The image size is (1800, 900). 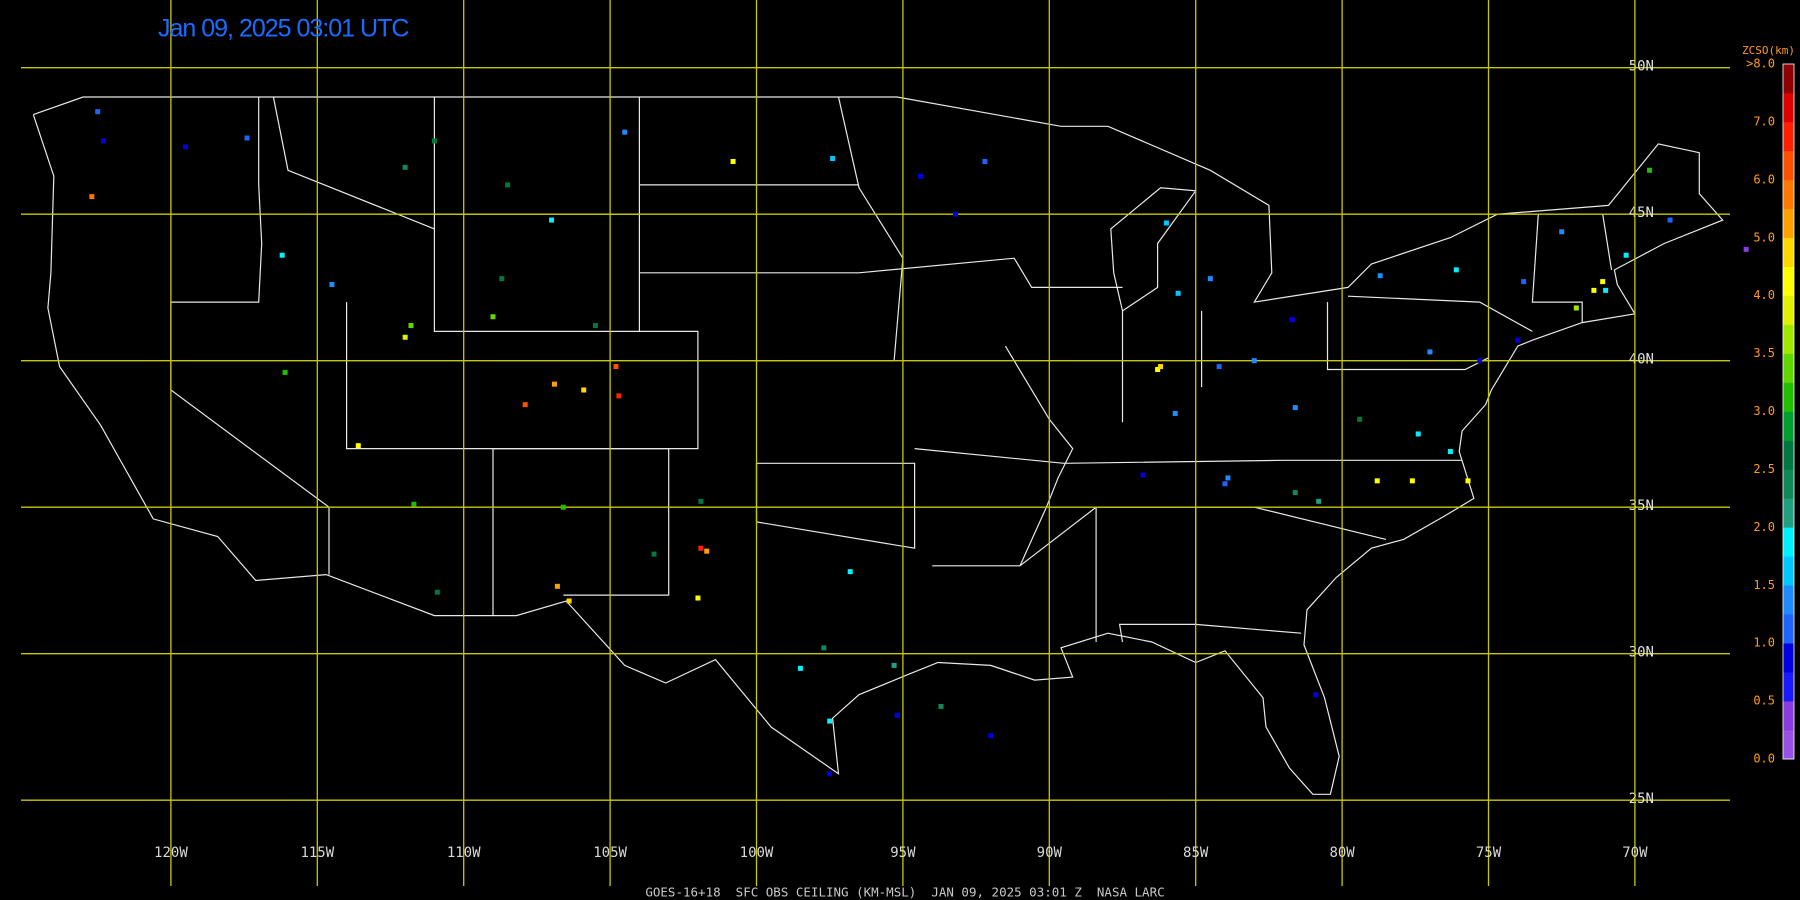 What do you see at coordinates (1641, 213) in the screenshot?
I see `lat-label: 45N` at bounding box center [1641, 213].